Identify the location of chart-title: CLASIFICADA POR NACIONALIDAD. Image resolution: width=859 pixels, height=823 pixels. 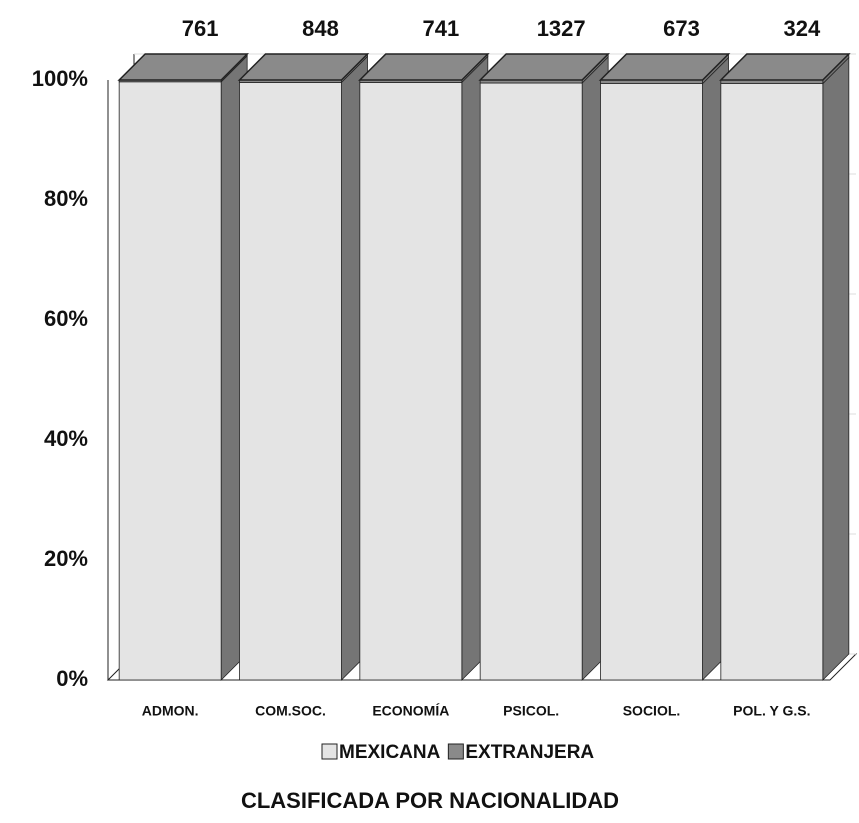
(430, 800).